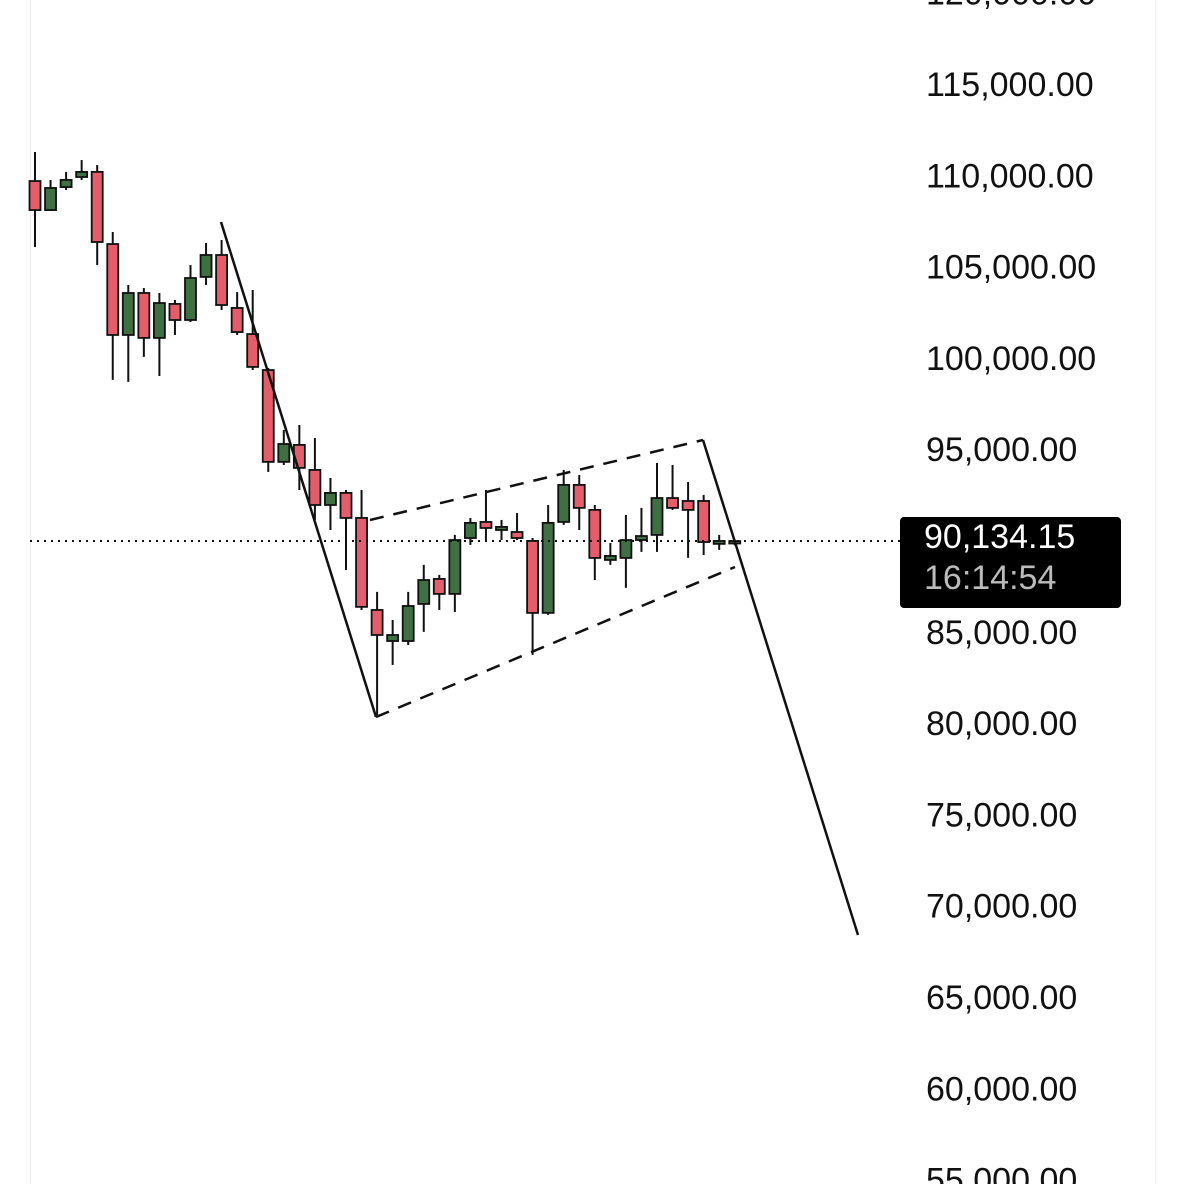  What do you see at coordinates (1011, 268) in the screenshot?
I see `y-tick-label: 105,000.00` at bounding box center [1011, 268].